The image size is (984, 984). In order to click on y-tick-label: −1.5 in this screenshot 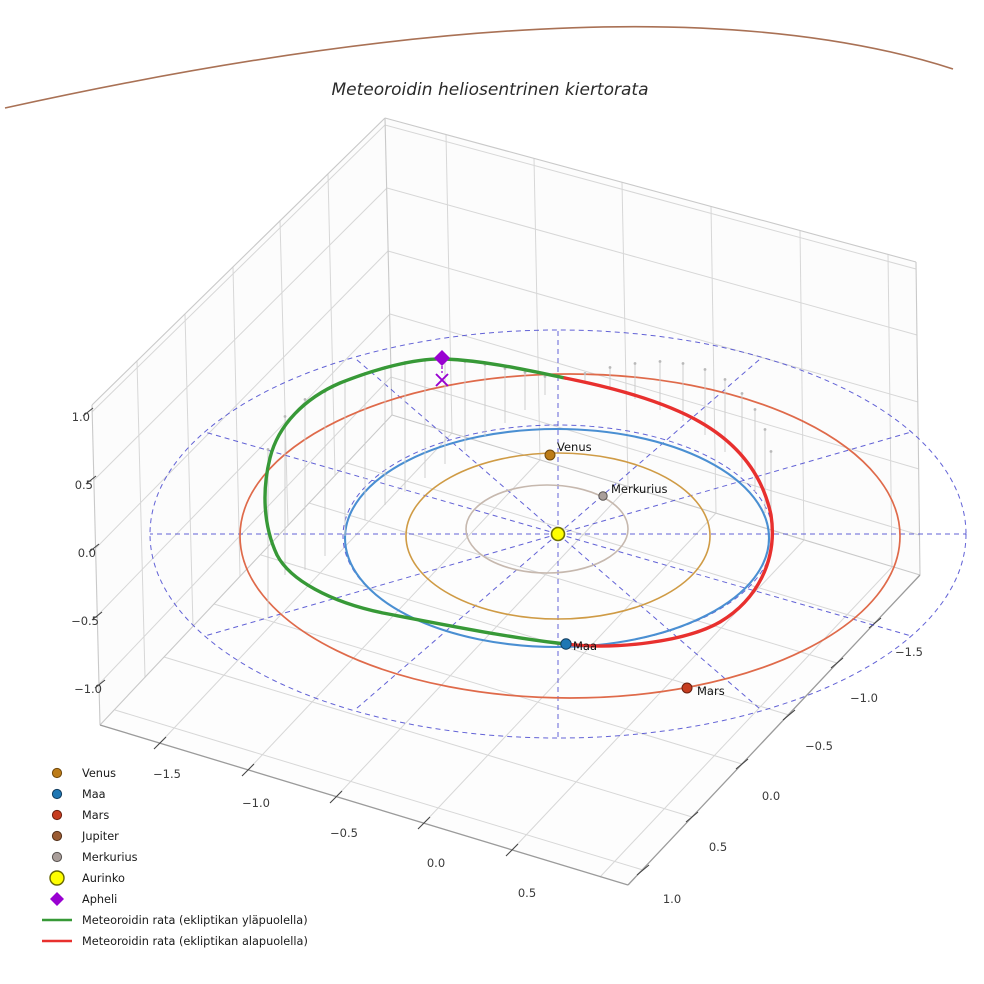, I will do `click(909, 652)`.